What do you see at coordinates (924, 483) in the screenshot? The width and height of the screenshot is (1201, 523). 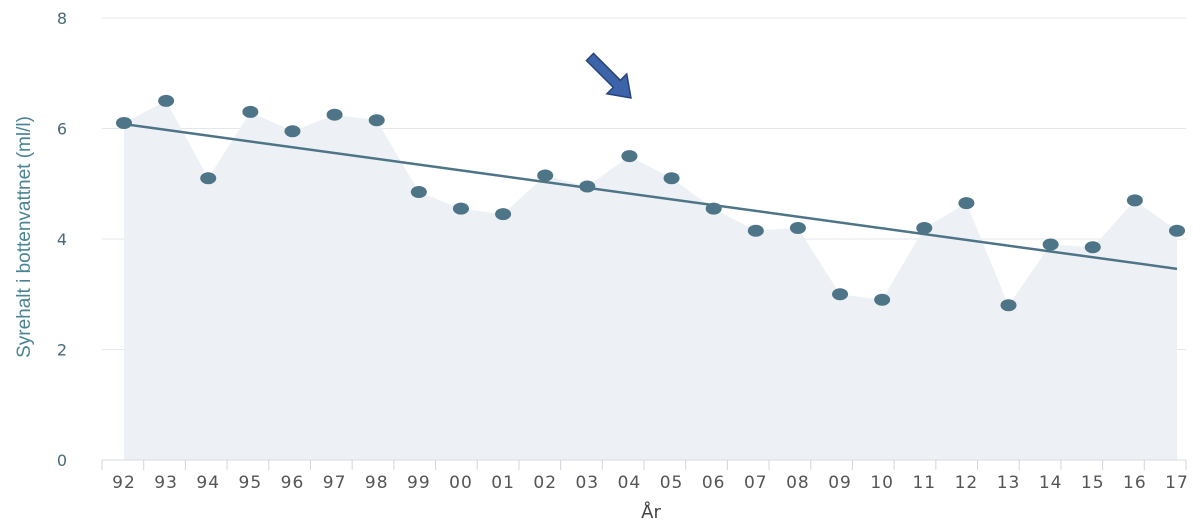 I see `x-tick-label: 11` at bounding box center [924, 483].